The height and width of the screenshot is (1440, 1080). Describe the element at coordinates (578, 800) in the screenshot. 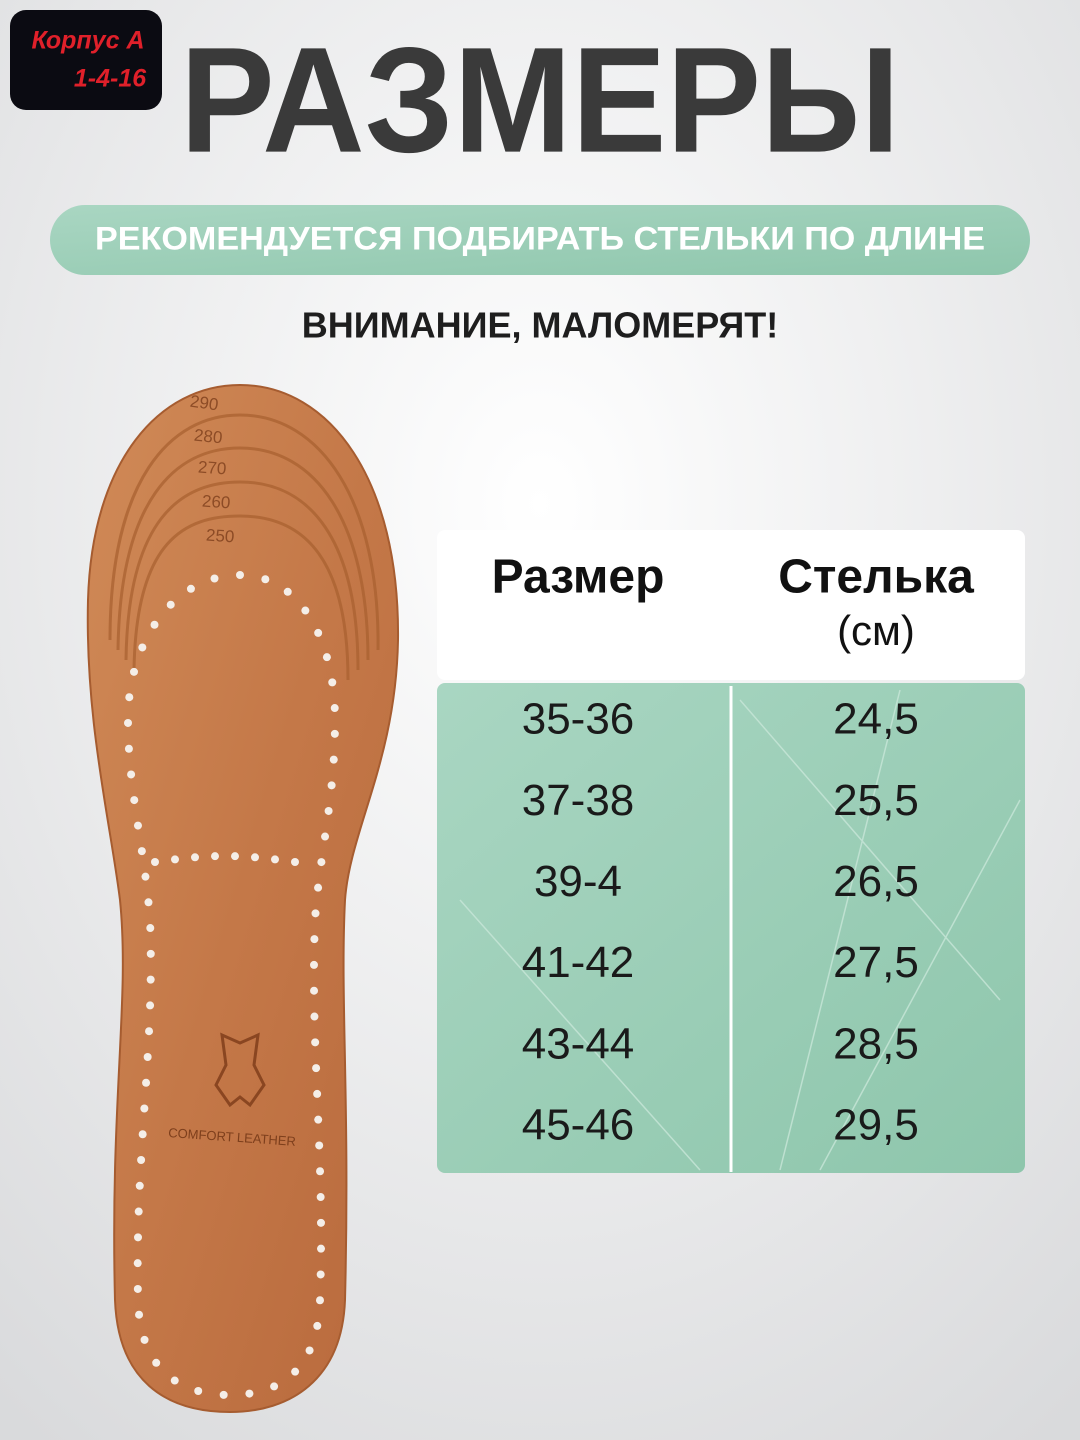

I see `size-cell: 37-38` at that location.